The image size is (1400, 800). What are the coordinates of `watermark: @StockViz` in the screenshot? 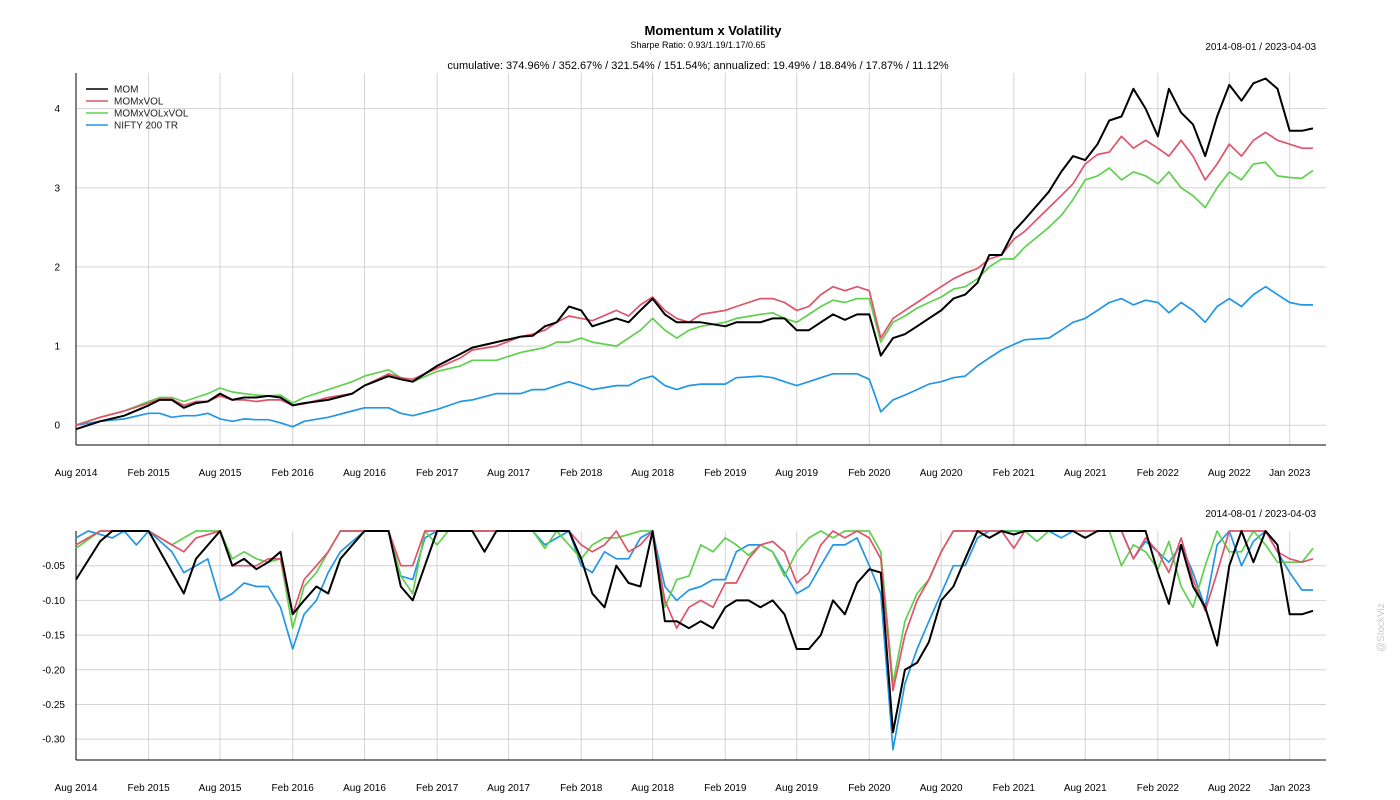 It's located at (1381, 627).